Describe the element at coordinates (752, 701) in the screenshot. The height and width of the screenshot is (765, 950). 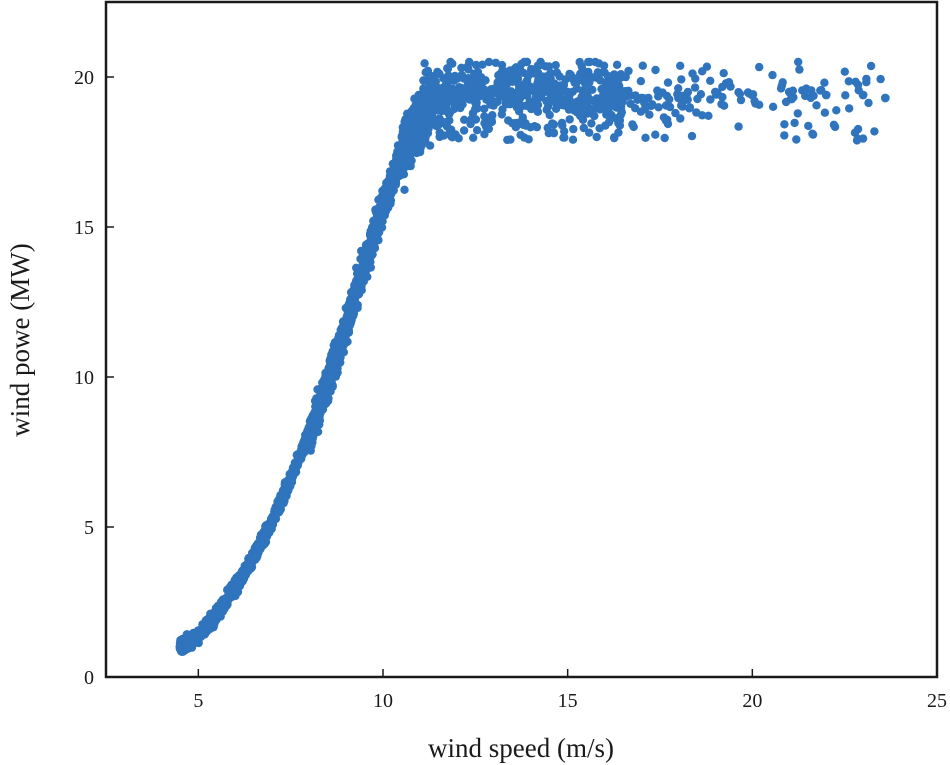
I see `x-tick-label: 20` at that location.